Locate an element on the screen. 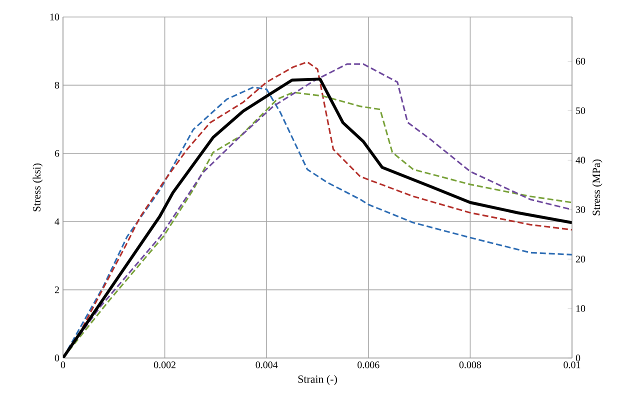  x-tick-label: 0.008 is located at coordinates (470, 365).